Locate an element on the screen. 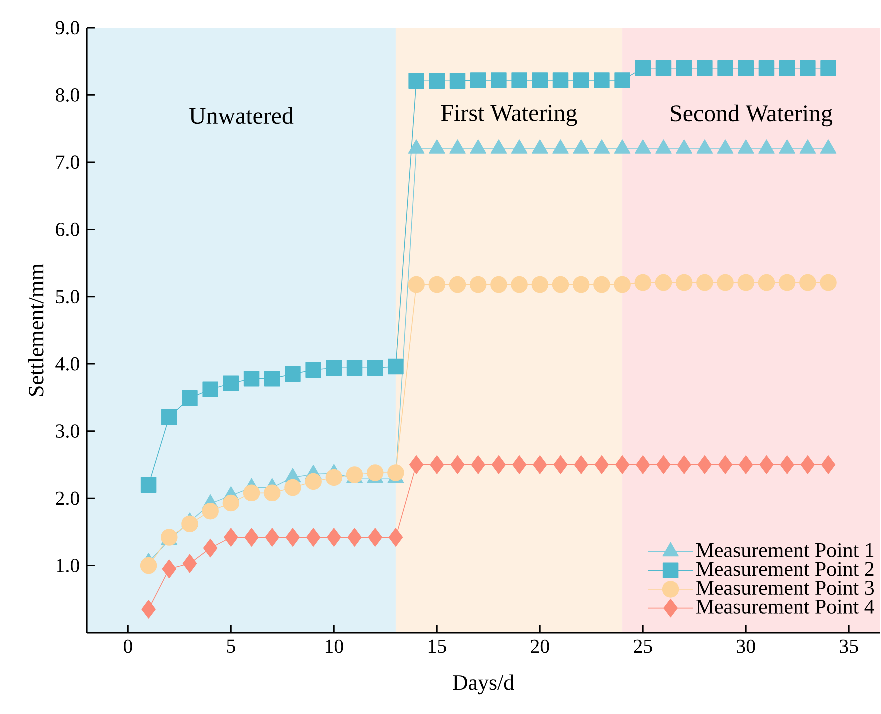  legend-label: Measurement Point 4 is located at coordinates (785, 607).